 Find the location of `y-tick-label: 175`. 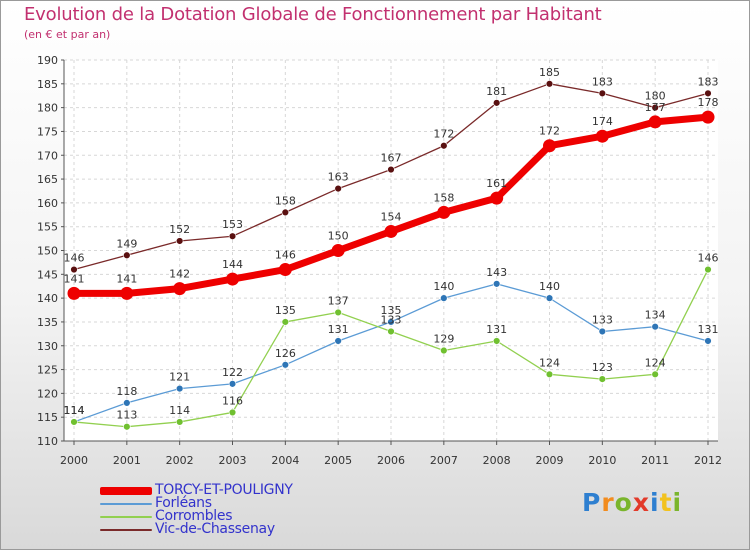

y-tick-label: 175 is located at coordinates (47, 131).